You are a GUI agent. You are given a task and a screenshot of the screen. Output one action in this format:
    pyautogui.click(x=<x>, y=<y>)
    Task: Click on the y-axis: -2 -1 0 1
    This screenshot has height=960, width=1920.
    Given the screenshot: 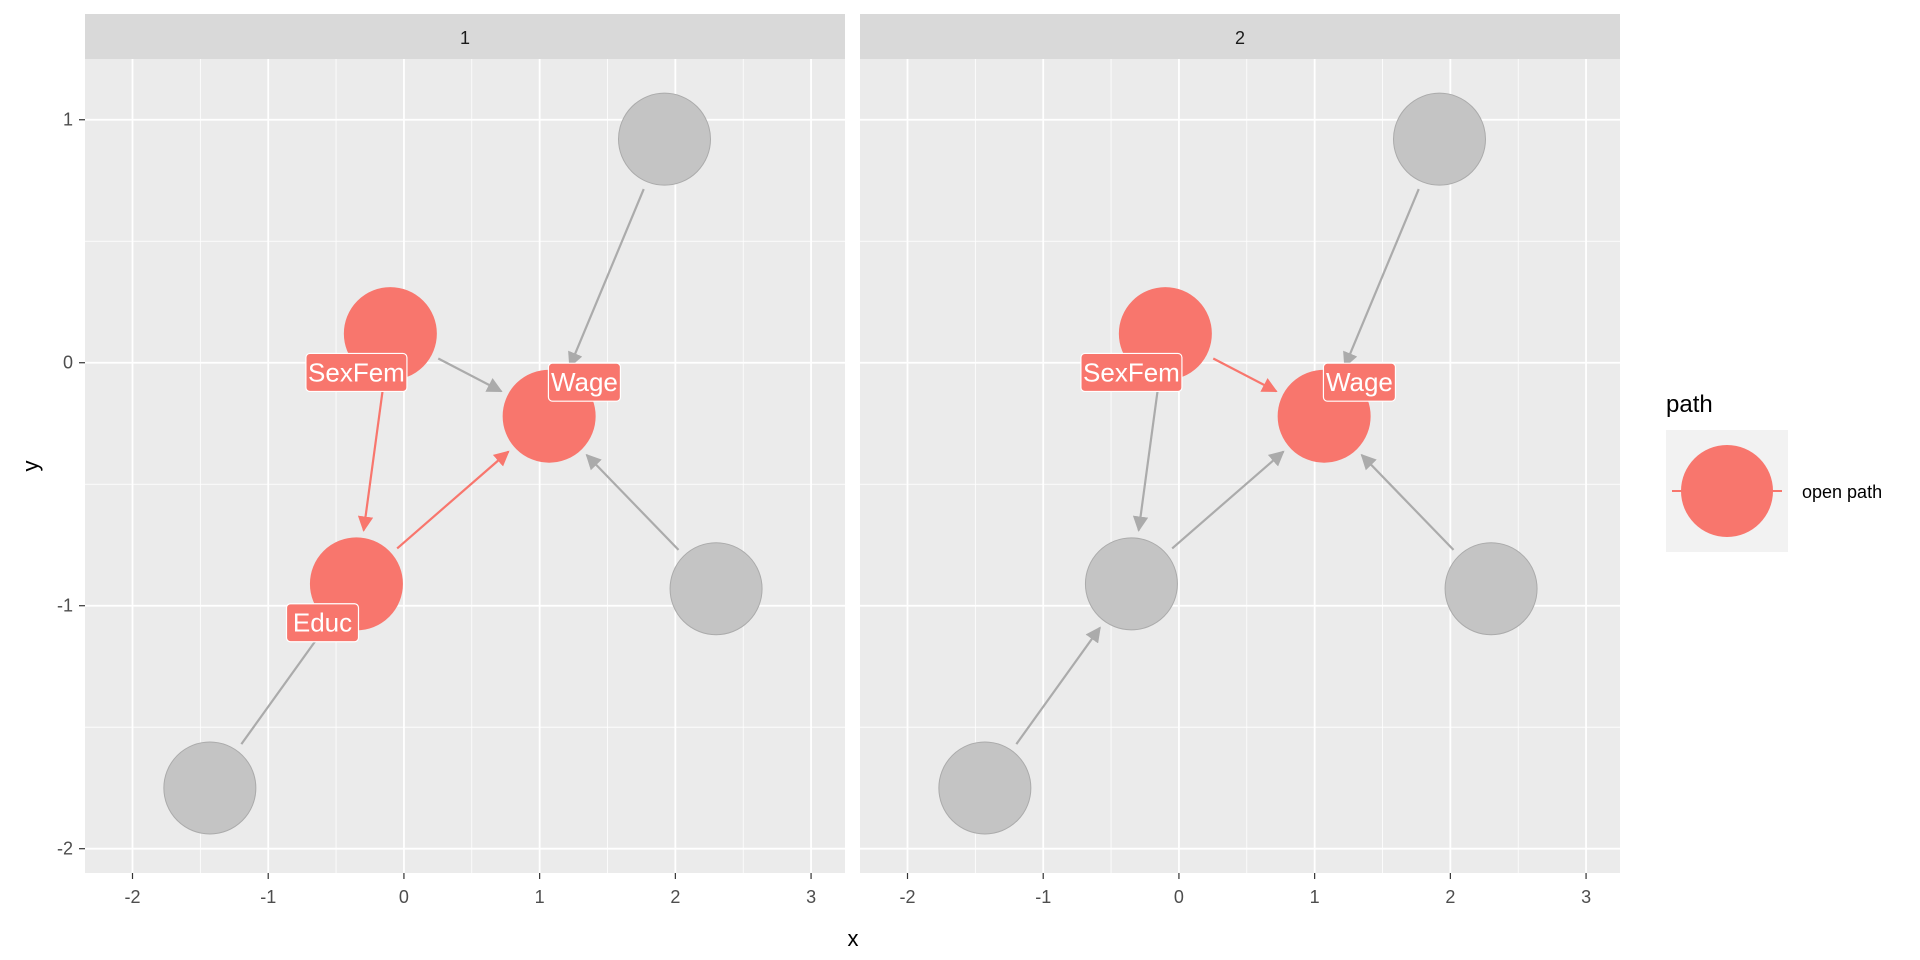 What is the action you would take?
    pyautogui.click(x=71, y=484)
    